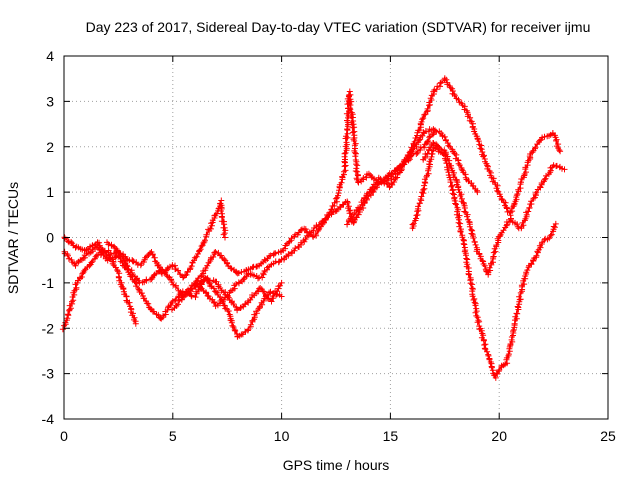 The width and height of the screenshot is (640, 480). Describe the element at coordinates (499, 436) in the screenshot. I see `x-tick-label: 20` at that location.